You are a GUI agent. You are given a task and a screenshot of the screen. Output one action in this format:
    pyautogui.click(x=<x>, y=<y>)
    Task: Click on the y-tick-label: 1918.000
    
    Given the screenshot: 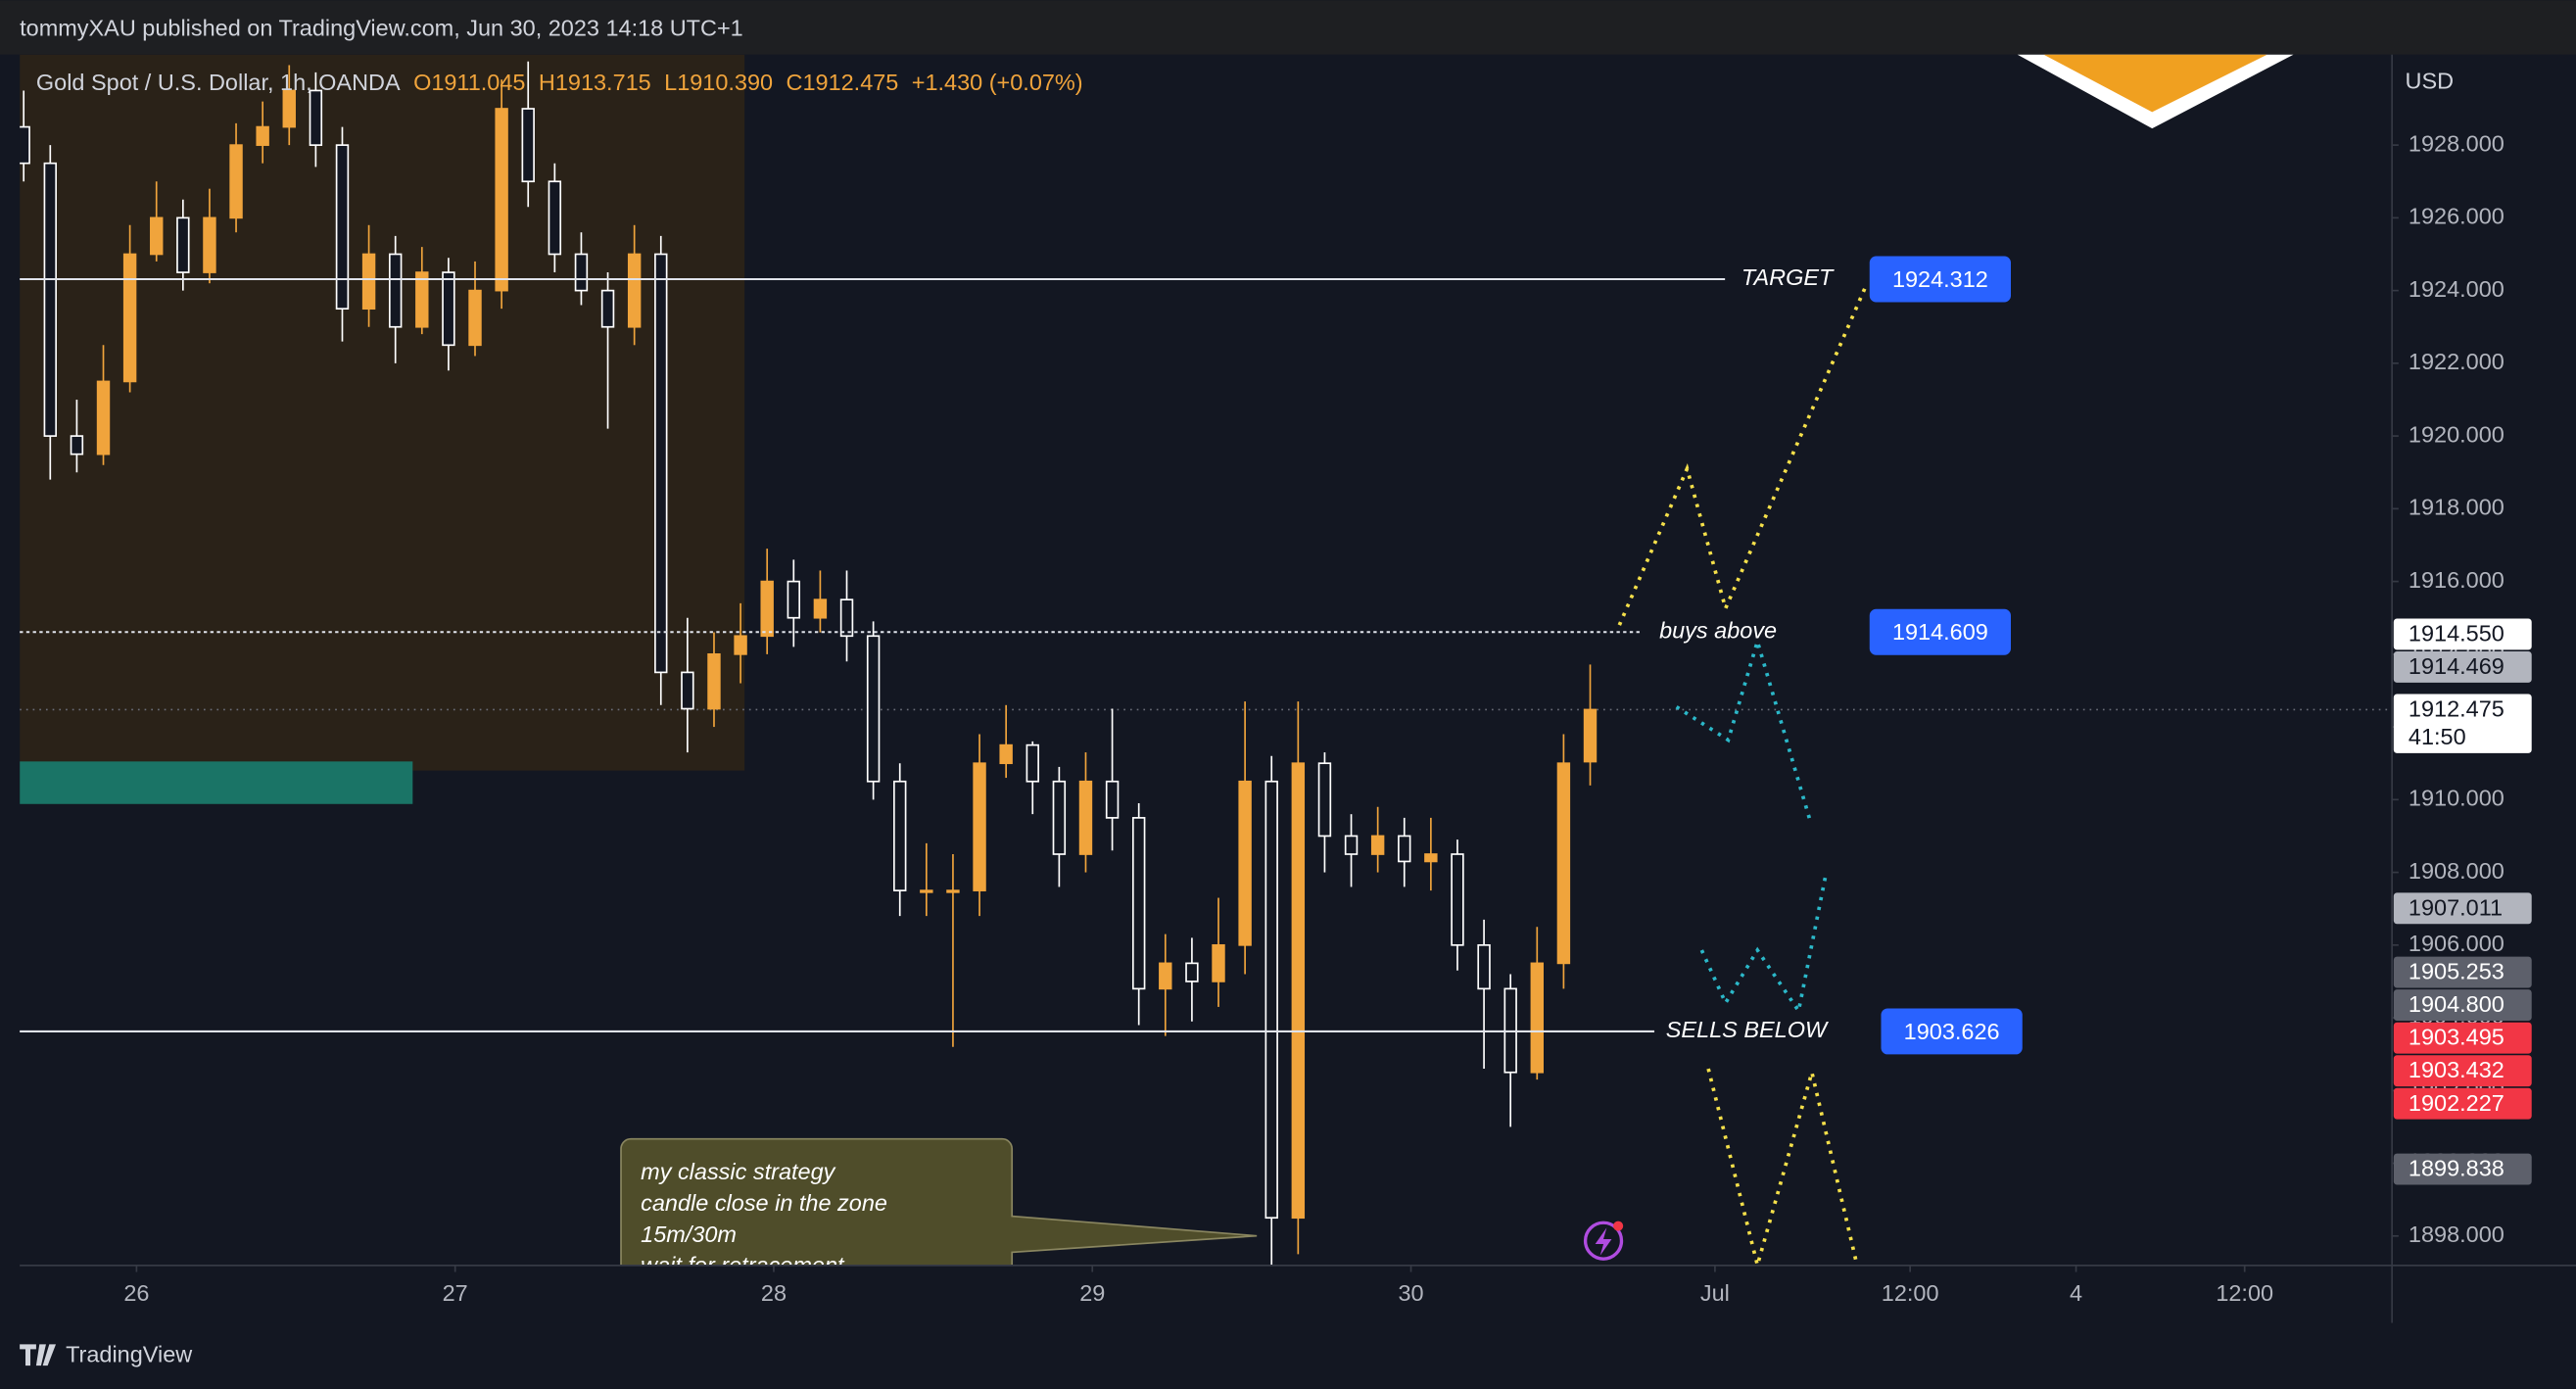 What is the action you would take?
    pyautogui.click(x=2456, y=507)
    